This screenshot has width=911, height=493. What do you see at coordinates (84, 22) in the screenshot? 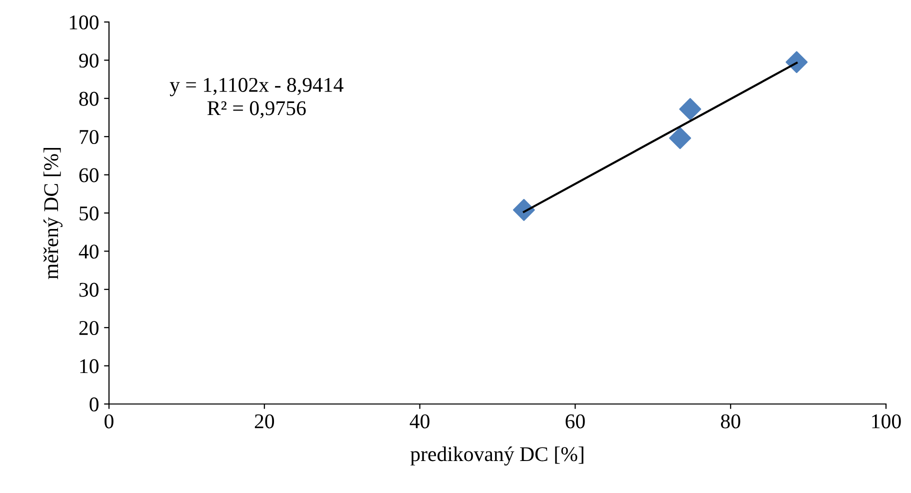
I see `y-tick-label: 100` at bounding box center [84, 22].